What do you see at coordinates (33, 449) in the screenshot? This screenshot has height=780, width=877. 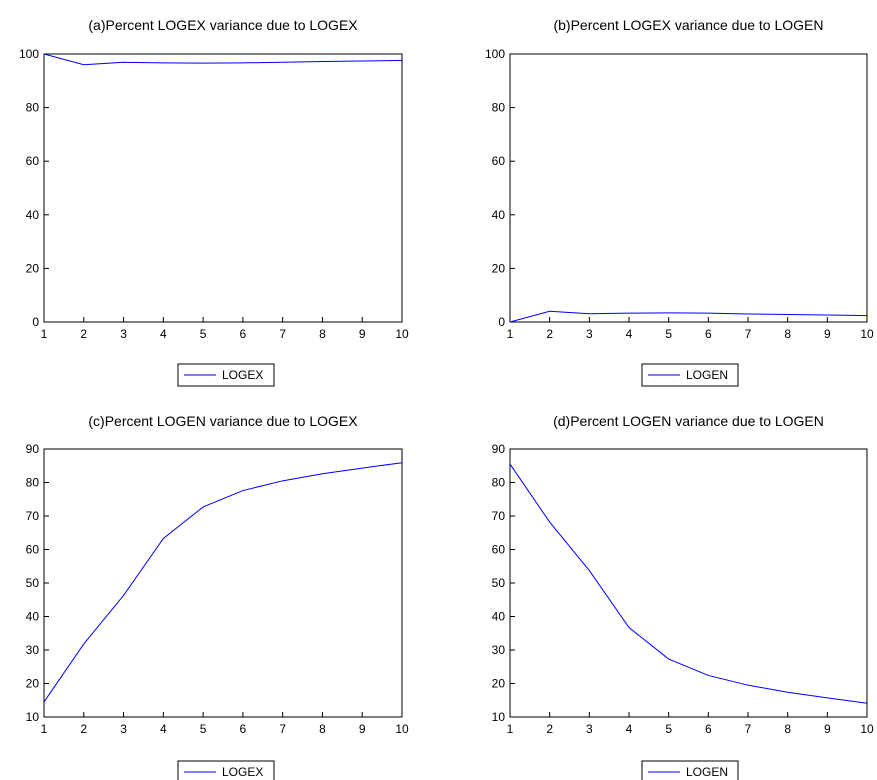 I see `y-tick-label: 90` at bounding box center [33, 449].